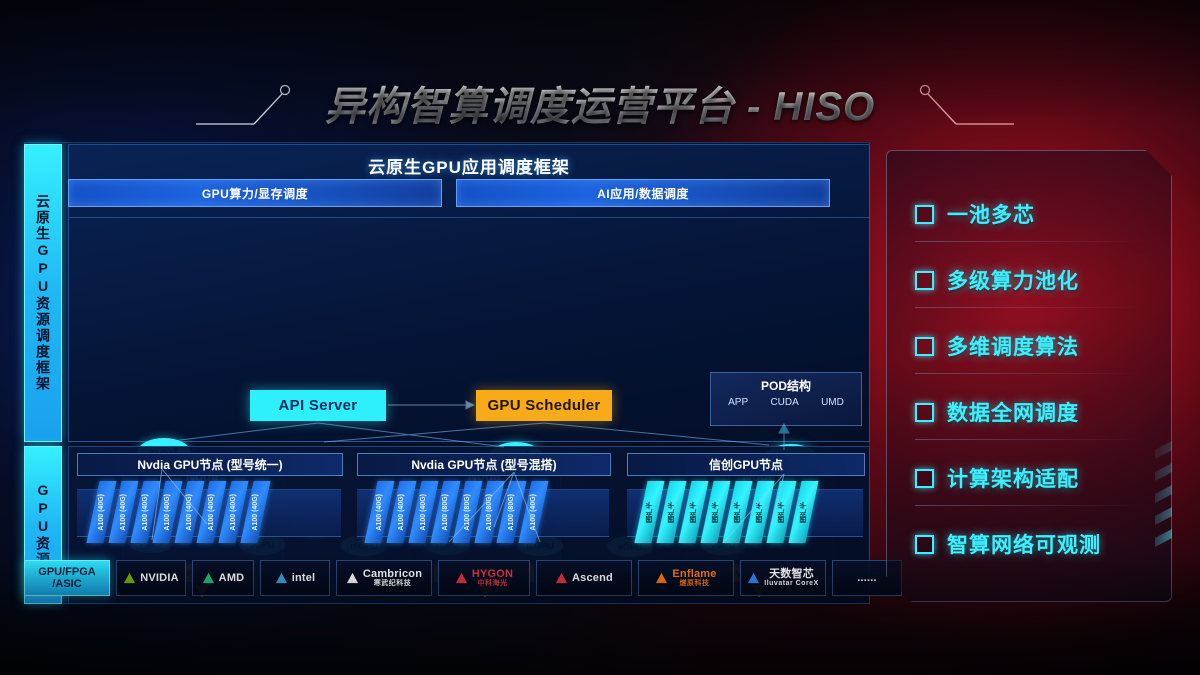 The width and height of the screenshot is (1200, 675). Describe the element at coordinates (584, 578) in the screenshot. I see `vendor-cell-ascend: Ascend` at that location.